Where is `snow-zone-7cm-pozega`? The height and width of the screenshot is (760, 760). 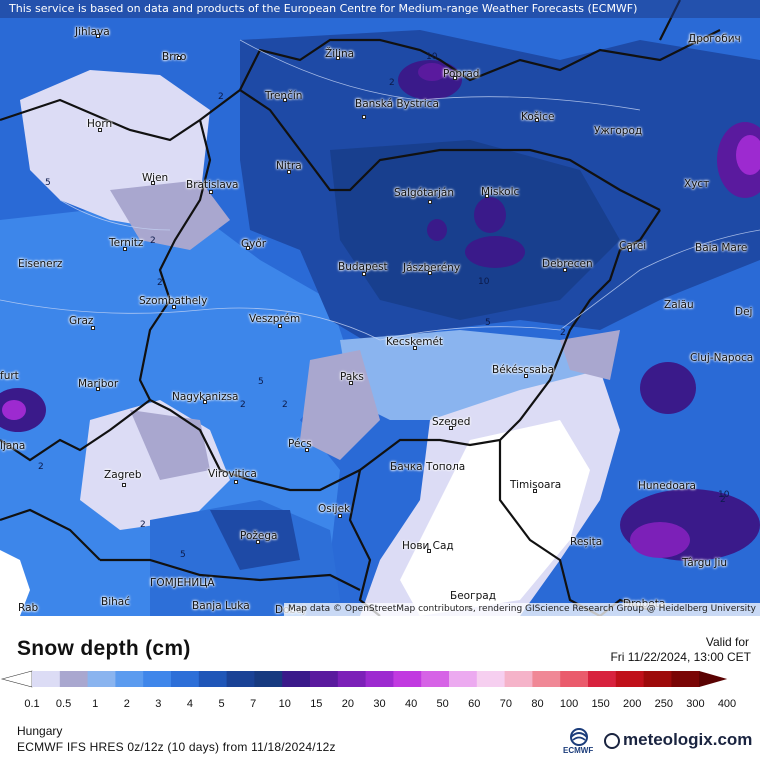
snow-zone-7cm-pozega is located at coordinates (255, 540).